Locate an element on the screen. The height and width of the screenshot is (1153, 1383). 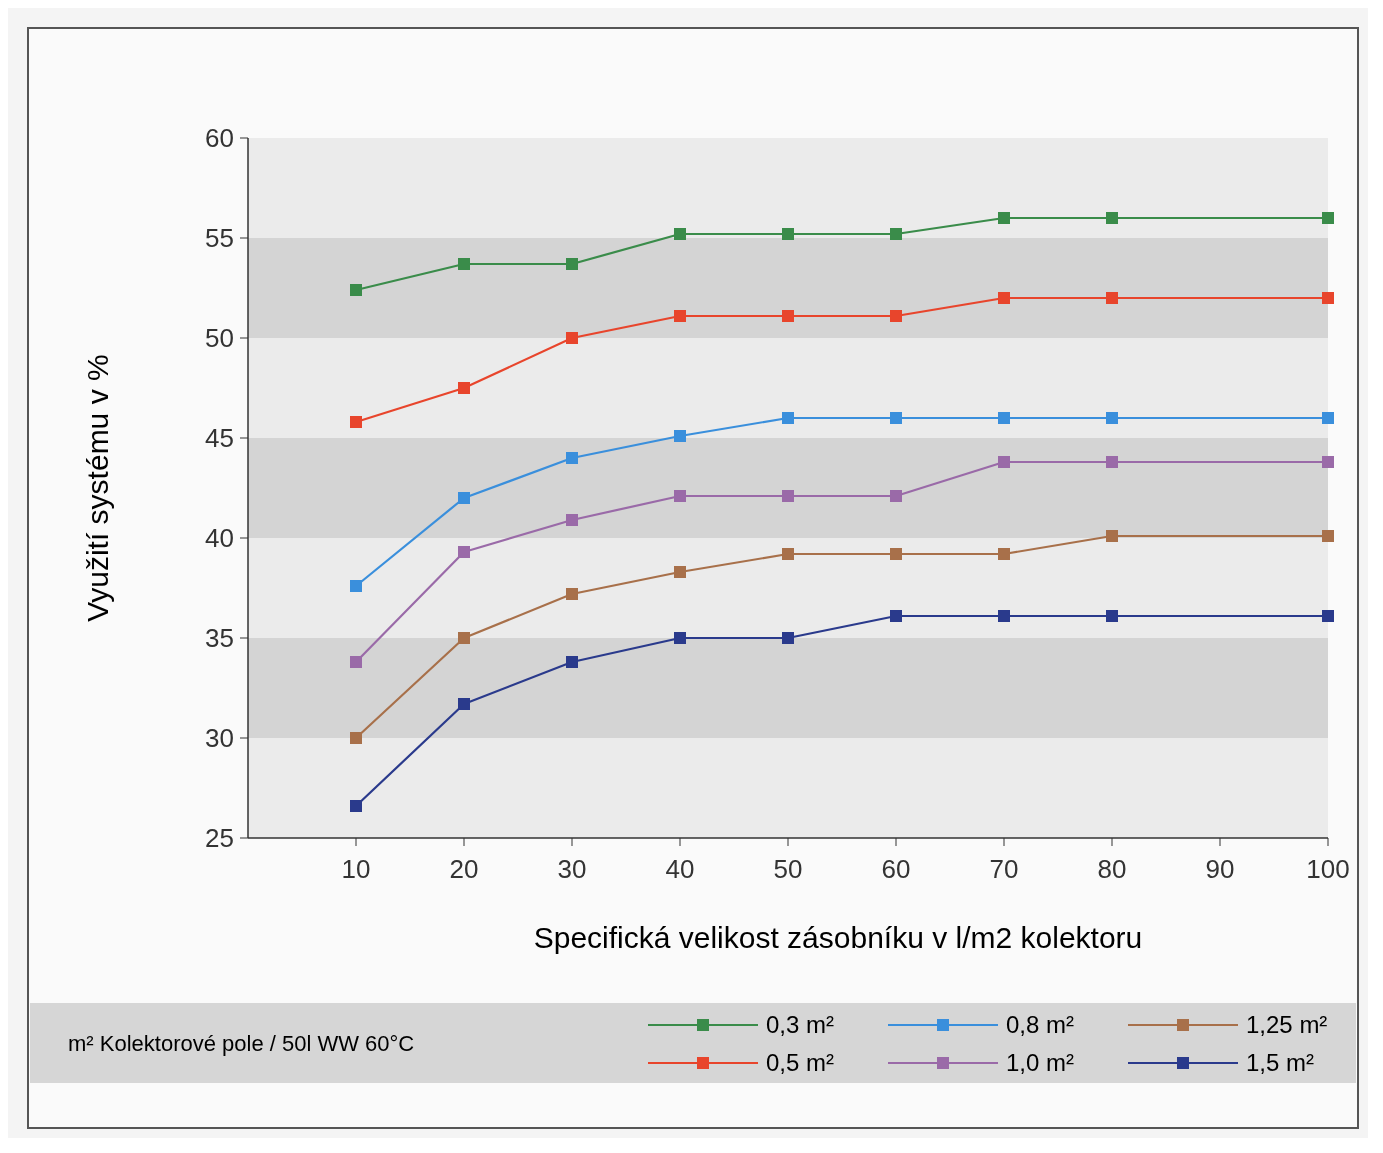
y-tick-label: 40 is located at coordinates (219, 538).